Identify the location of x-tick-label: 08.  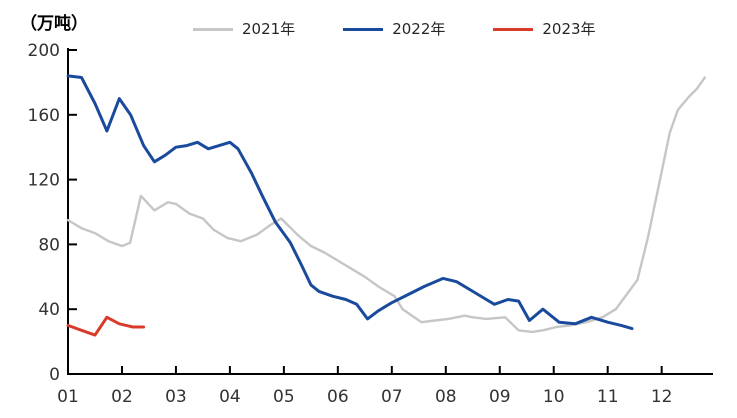
(446, 397).